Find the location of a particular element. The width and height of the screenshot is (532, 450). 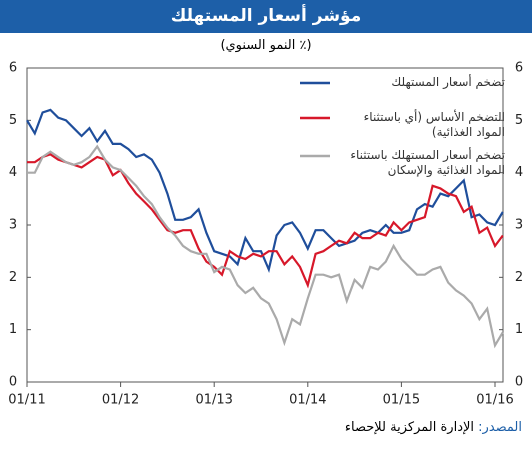

y-tick-label: 4 is located at coordinates (13, 172).